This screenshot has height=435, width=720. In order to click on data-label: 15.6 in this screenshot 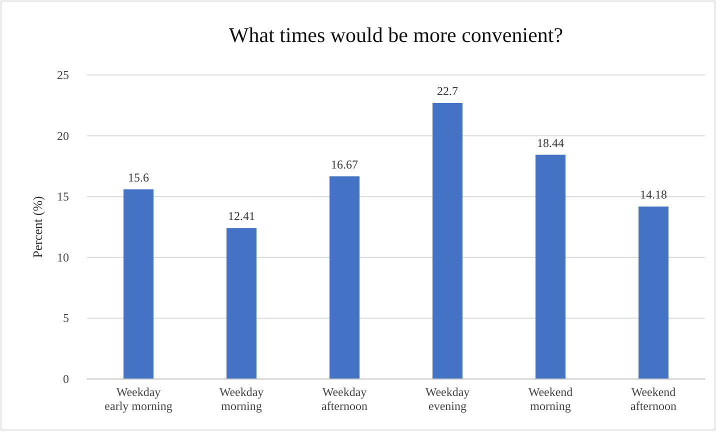, I will do `click(138, 177)`.